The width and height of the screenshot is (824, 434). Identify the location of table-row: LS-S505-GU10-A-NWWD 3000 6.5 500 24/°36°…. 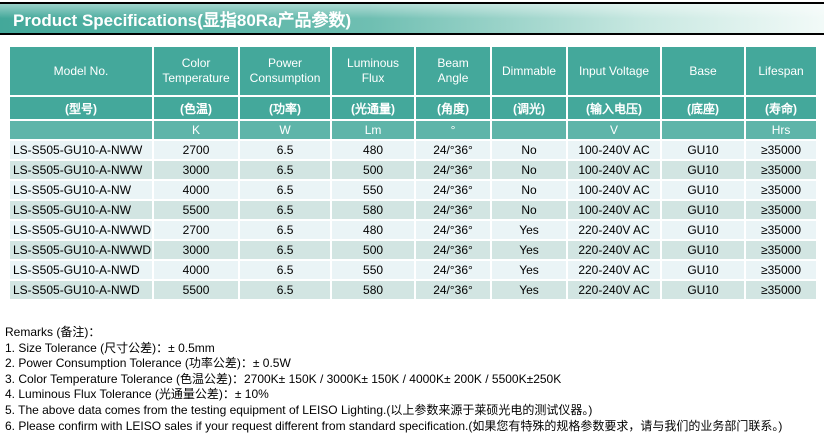
(413, 250).